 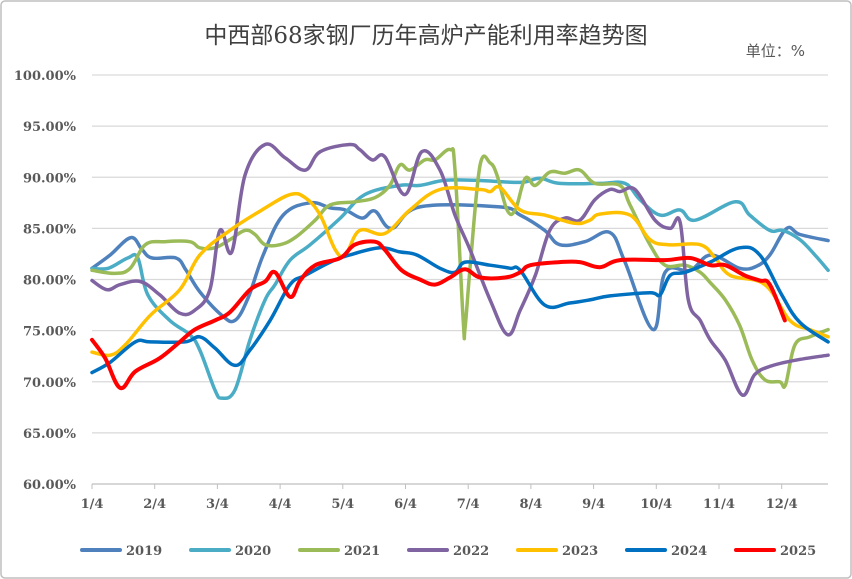 I want to click on x-tick-label: 6/4, so click(x=405, y=504).